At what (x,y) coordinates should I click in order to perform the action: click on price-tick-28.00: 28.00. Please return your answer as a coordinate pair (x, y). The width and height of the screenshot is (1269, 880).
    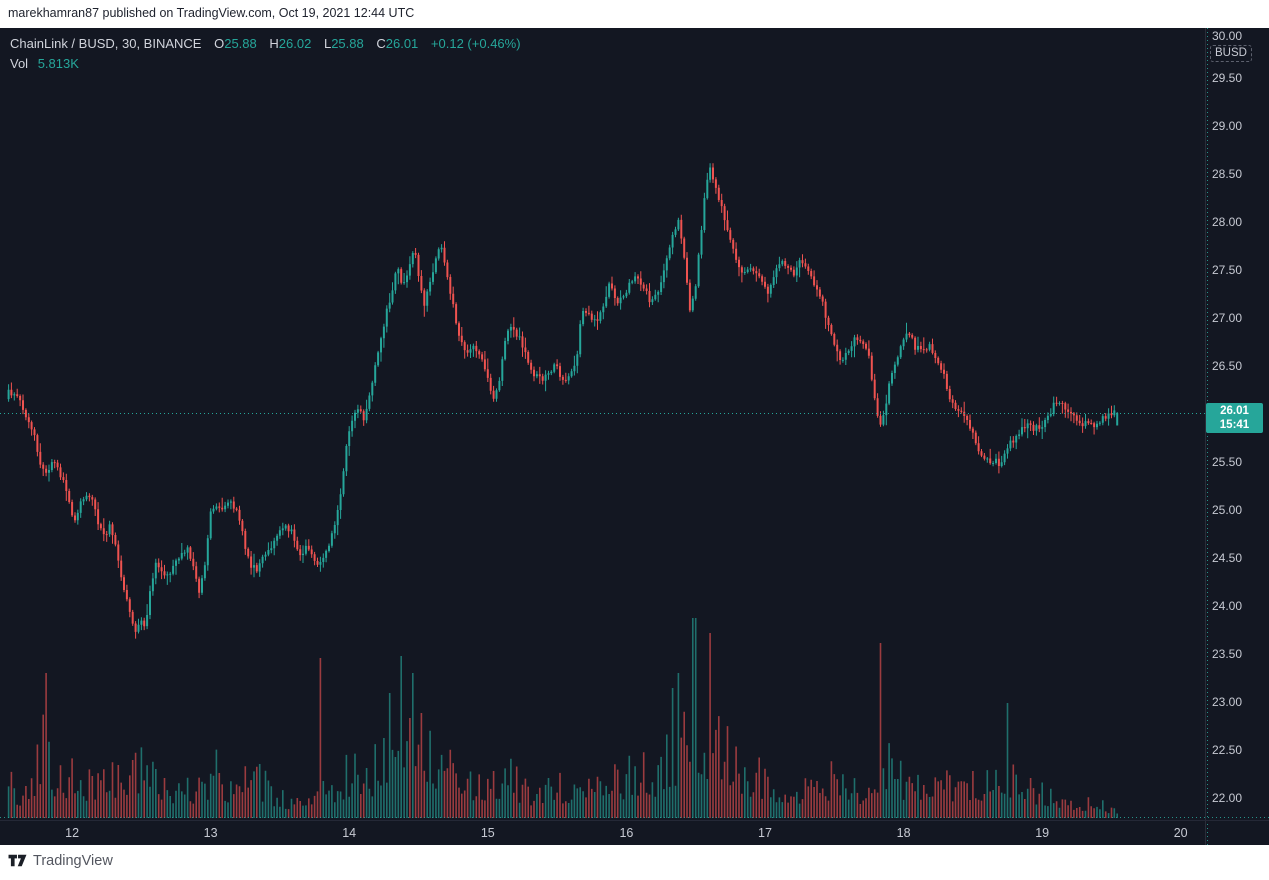
    Looking at the image, I should click on (1227, 221).